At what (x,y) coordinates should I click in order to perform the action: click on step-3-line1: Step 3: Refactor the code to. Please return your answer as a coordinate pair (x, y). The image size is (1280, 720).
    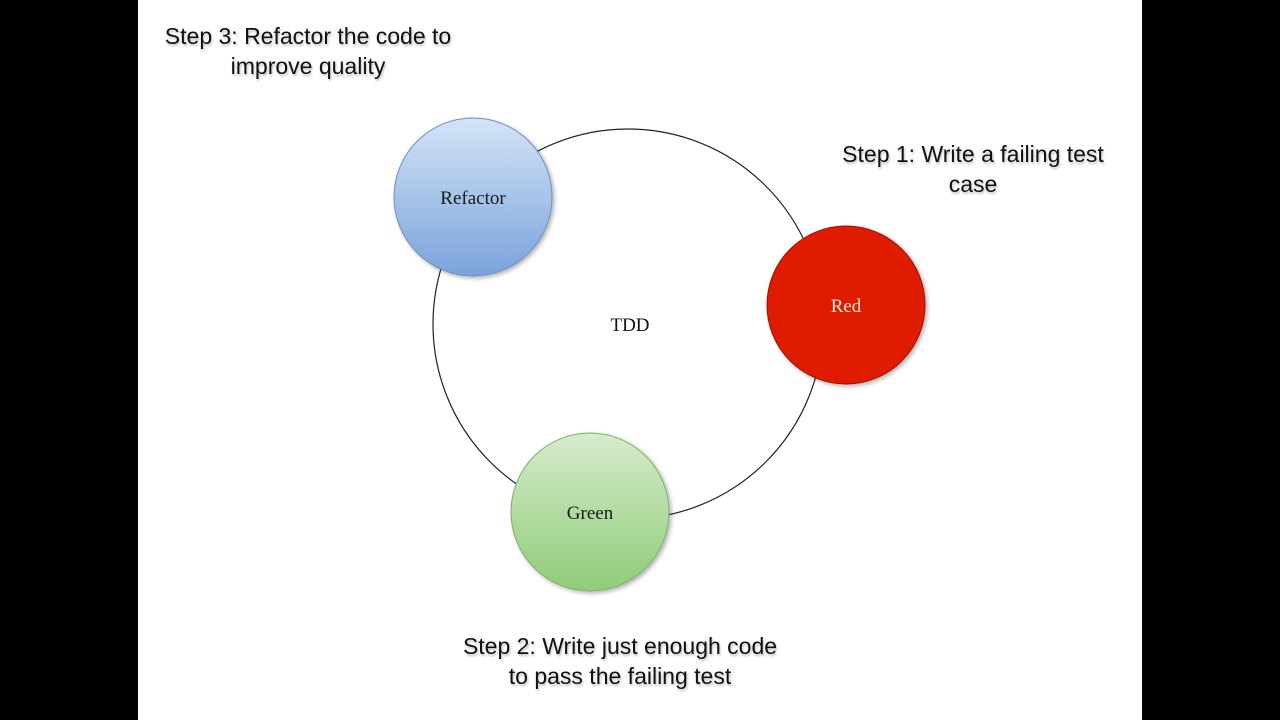
    Looking at the image, I should click on (308, 36).